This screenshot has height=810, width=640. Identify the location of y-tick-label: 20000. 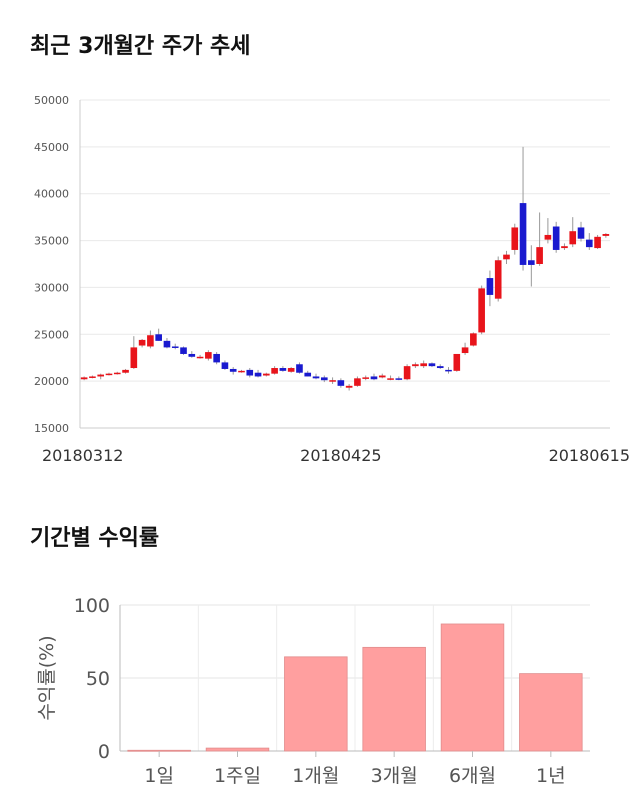
(51, 381).